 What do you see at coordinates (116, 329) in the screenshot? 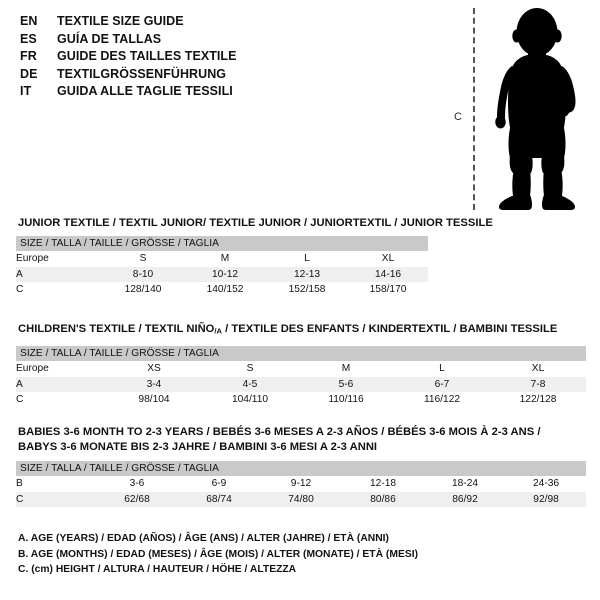
I see `section-title-children-part1: CHILDREN'S TEXTILE / TEXTIL NIÑO` at bounding box center [116, 329].